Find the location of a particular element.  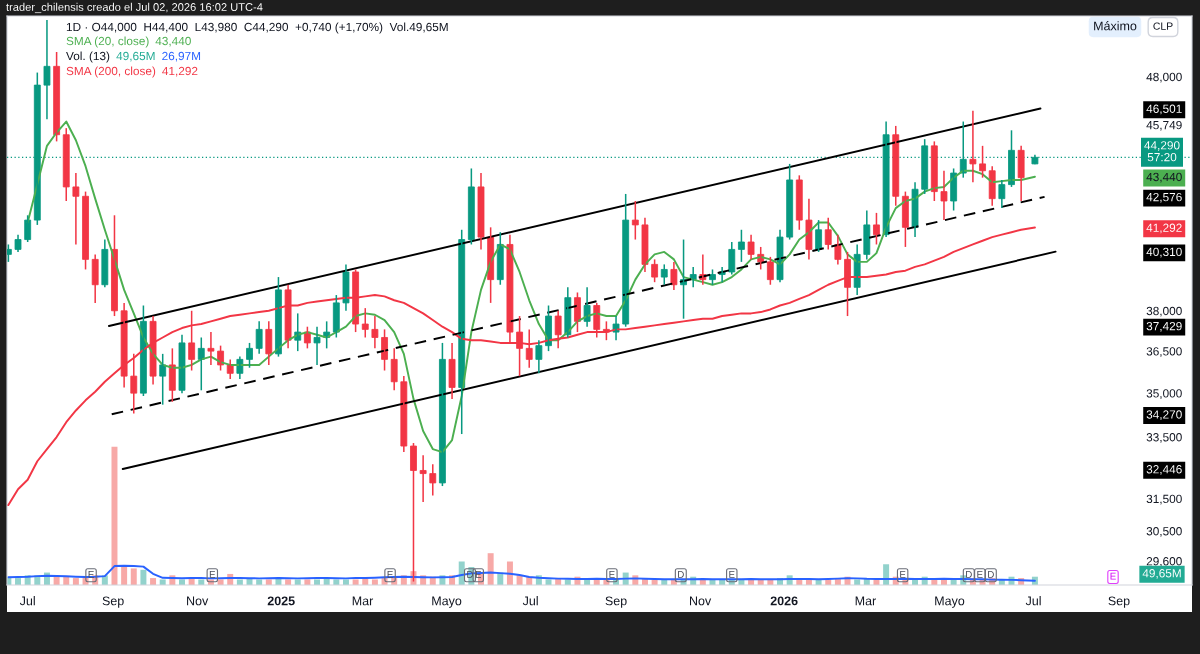

y-tick-label: 31,500 is located at coordinates (1164, 499).